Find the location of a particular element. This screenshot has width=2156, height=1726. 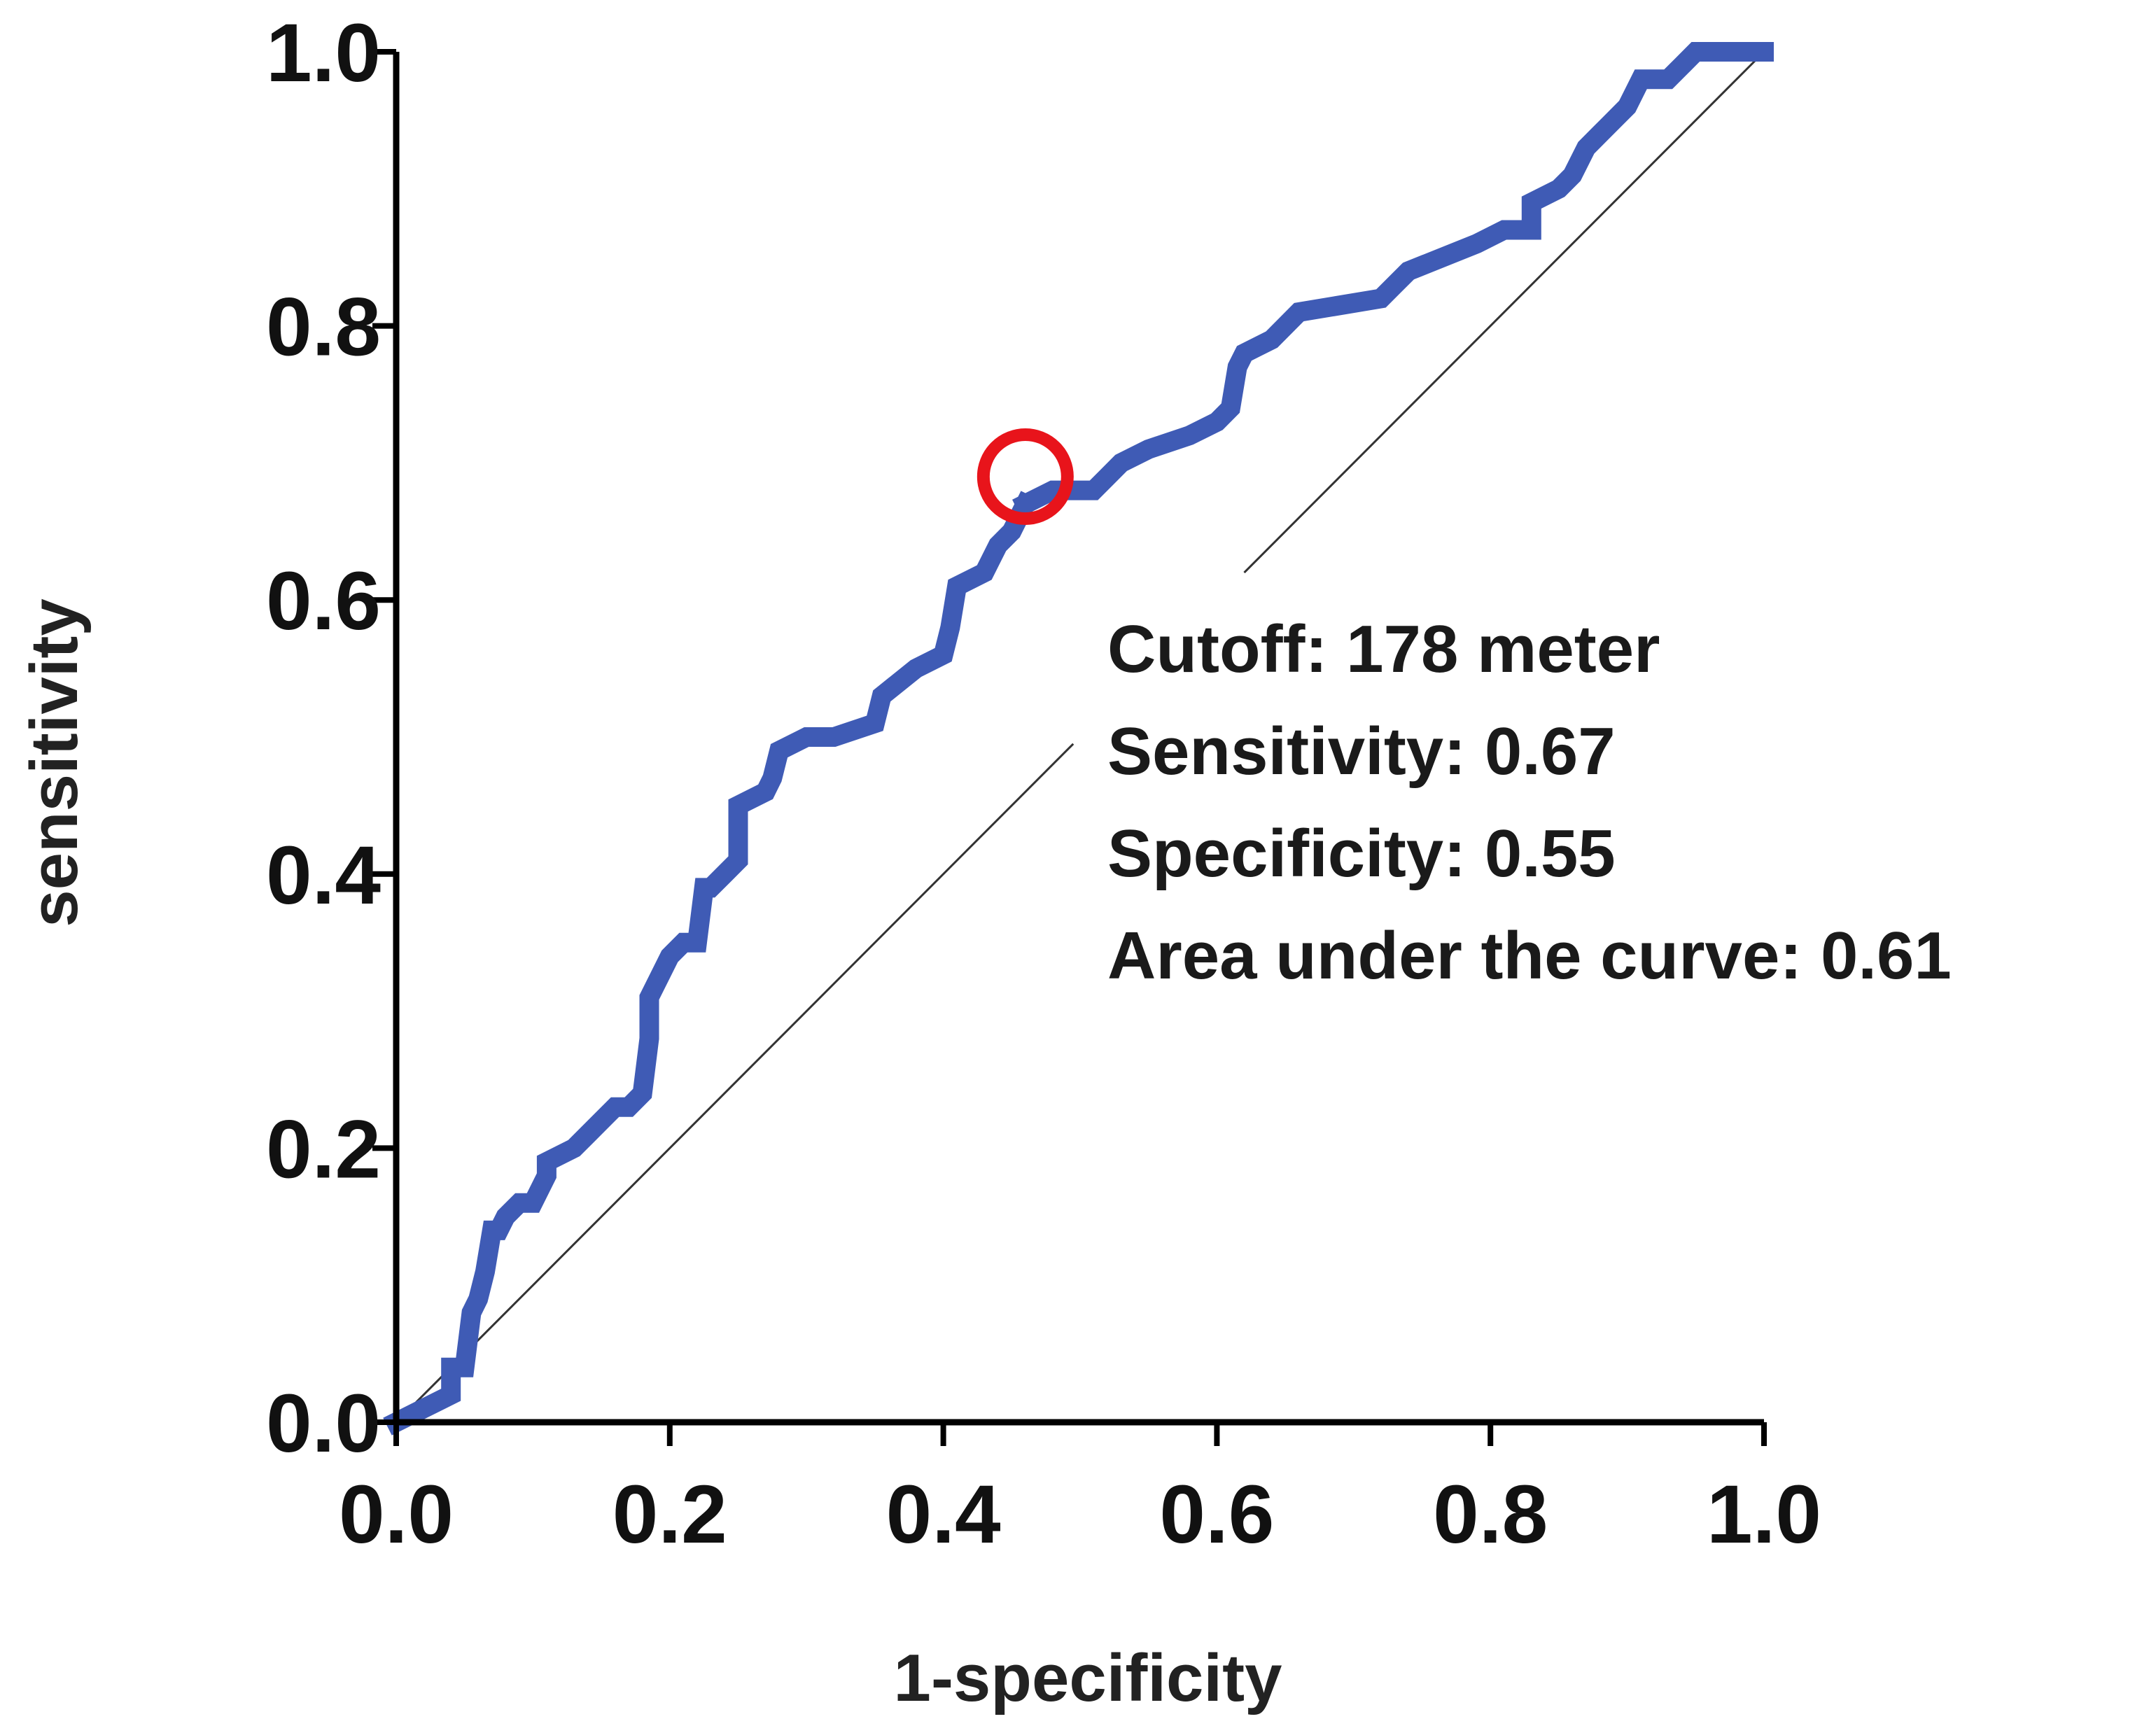

marker-layer is located at coordinates (1025, 476).